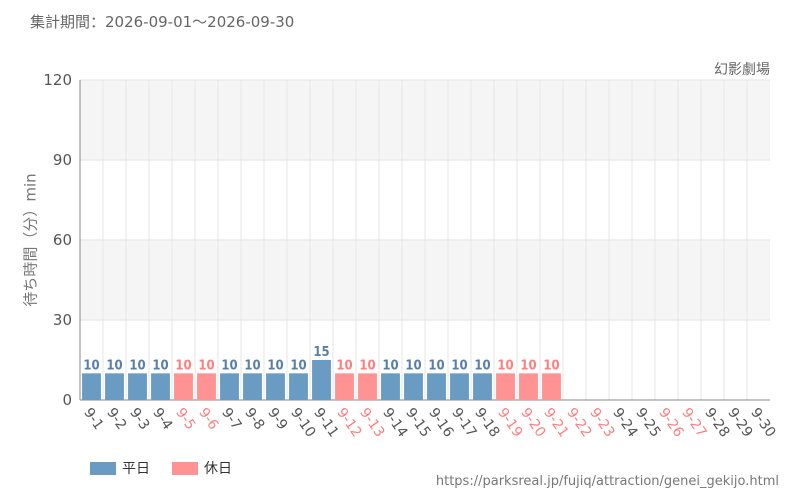 The image size is (800, 500). What do you see at coordinates (647, 422) in the screenshot?
I see `x-tick-label: 9-25` at bounding box center [647, 422].